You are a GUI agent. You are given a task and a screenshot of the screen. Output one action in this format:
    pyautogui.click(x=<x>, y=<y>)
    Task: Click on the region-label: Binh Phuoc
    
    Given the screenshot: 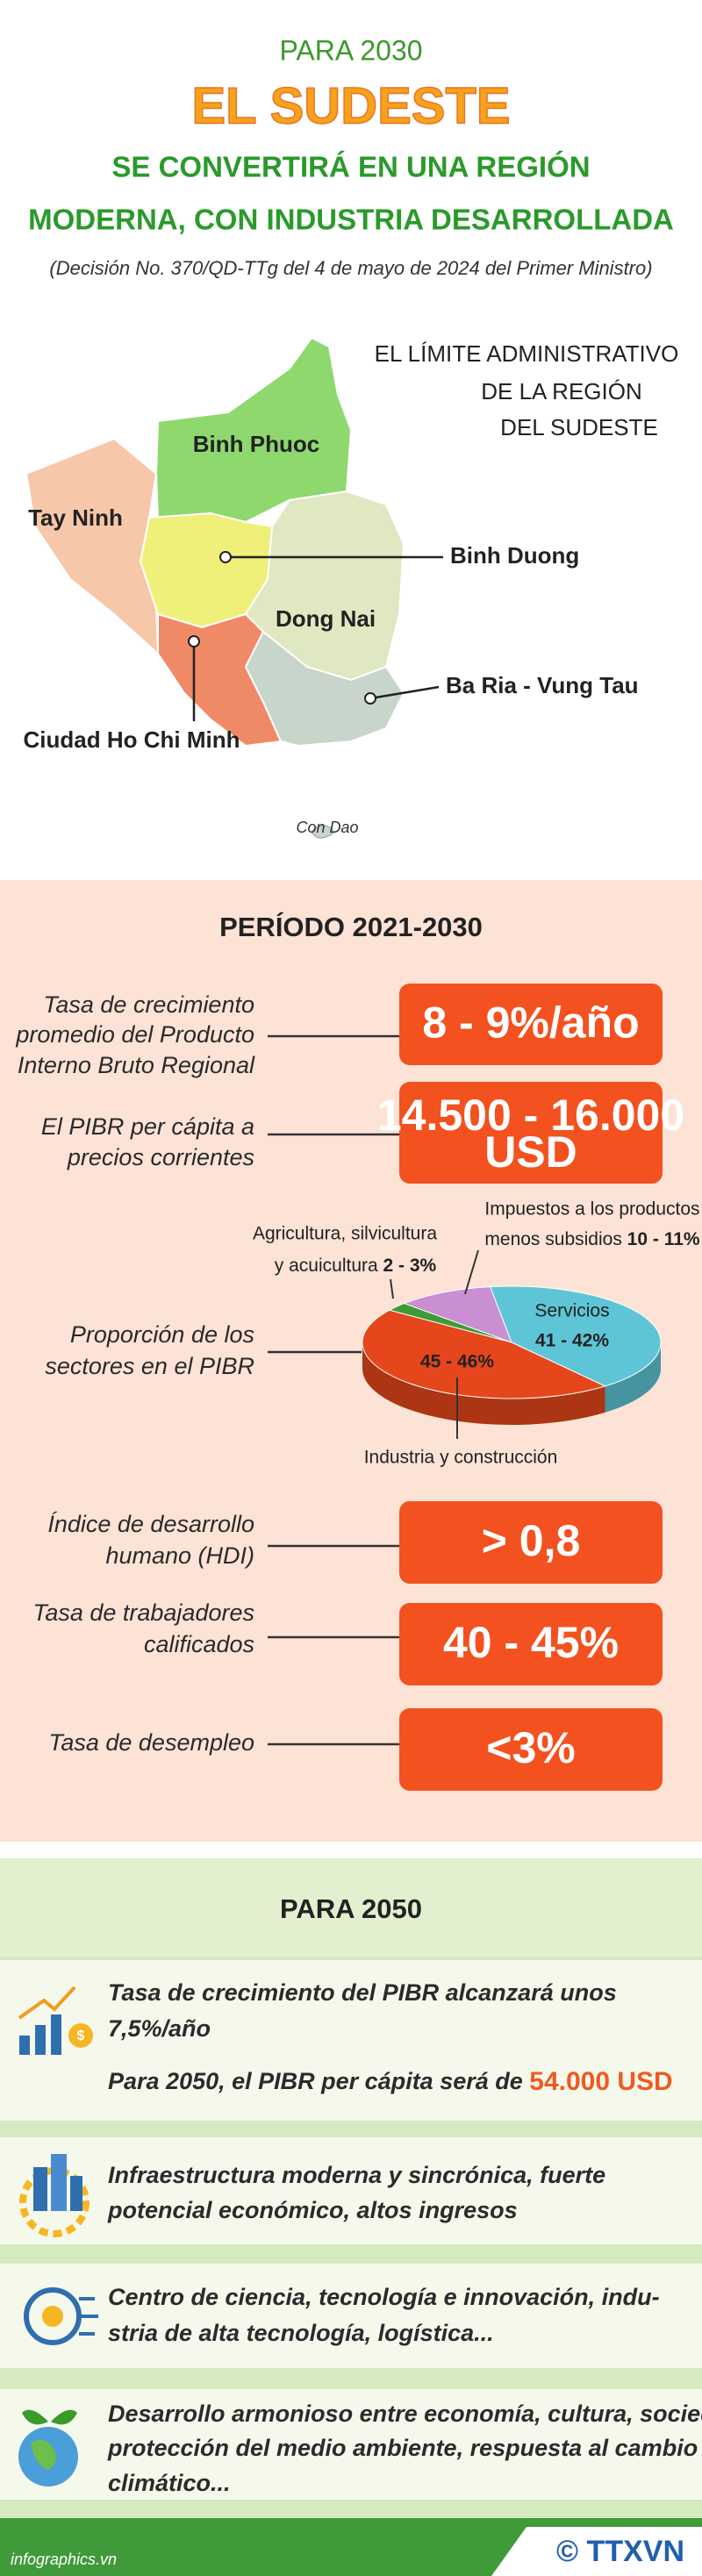 What is the action you would take?
    pyautogui.click(x=256, y=444)
    